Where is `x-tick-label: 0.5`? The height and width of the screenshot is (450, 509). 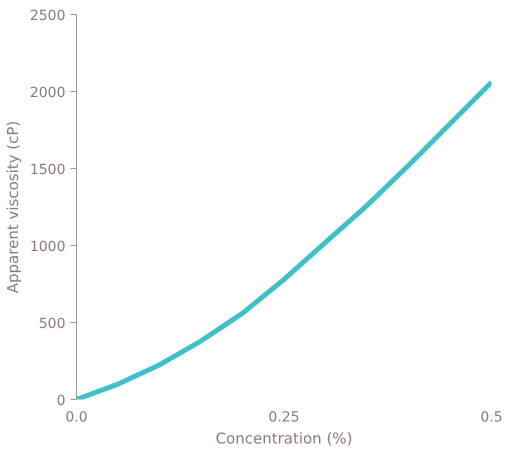
x-tick-label: 0.5 is located at coordinates (491, 418).